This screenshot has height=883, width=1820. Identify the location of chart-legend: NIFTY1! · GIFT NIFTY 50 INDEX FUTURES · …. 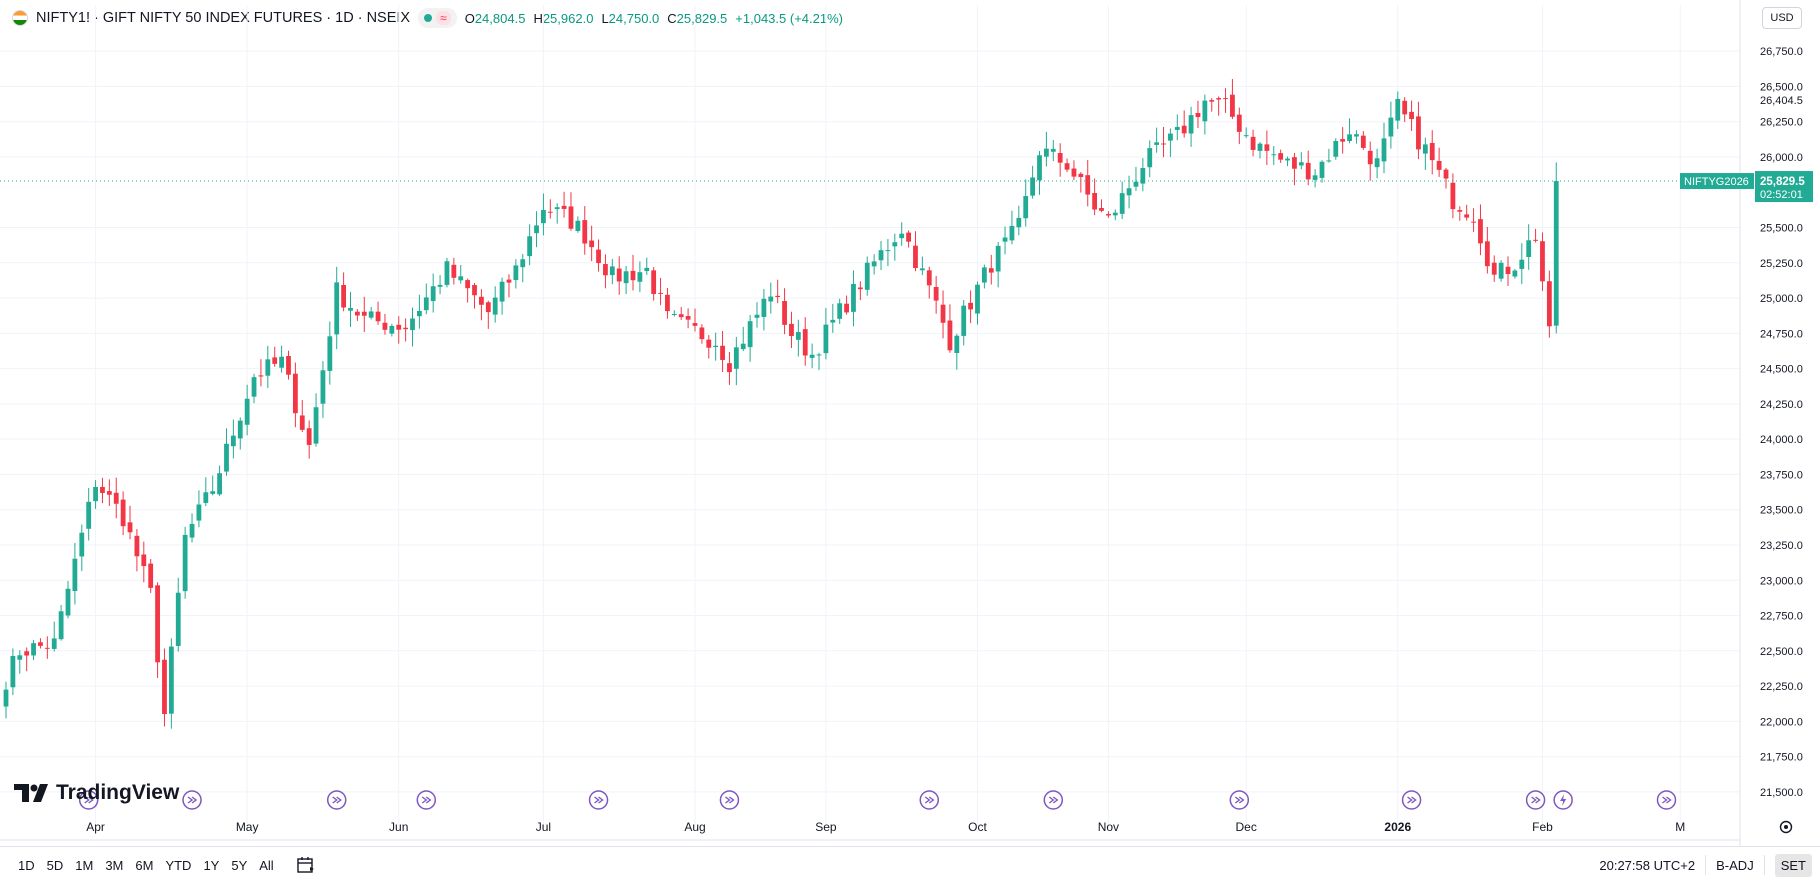
(427, 18).